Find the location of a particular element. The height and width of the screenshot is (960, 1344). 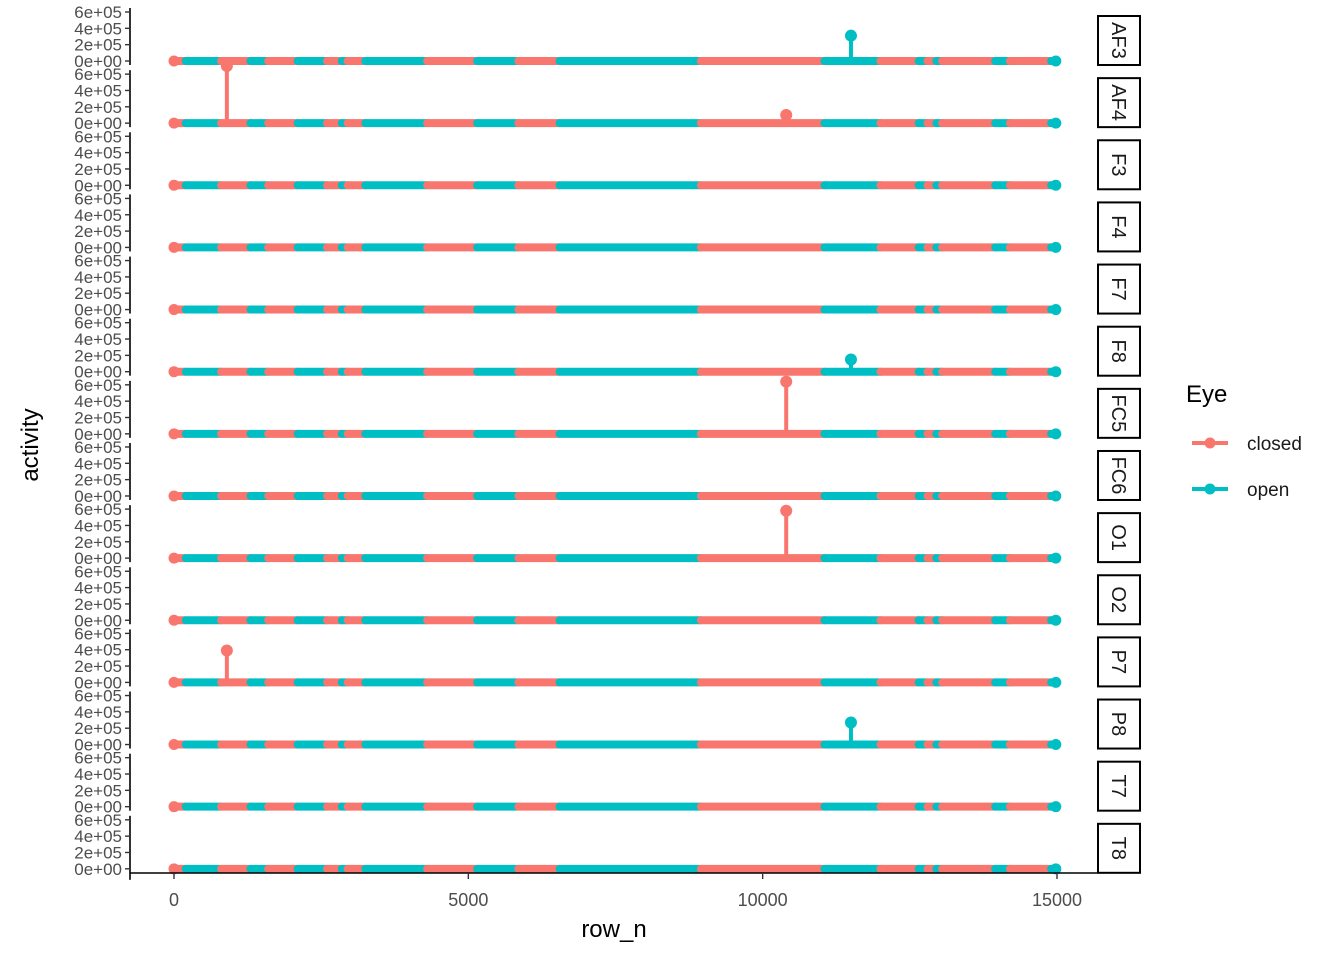

legend-key-point is located at coordinates (1210, 489).